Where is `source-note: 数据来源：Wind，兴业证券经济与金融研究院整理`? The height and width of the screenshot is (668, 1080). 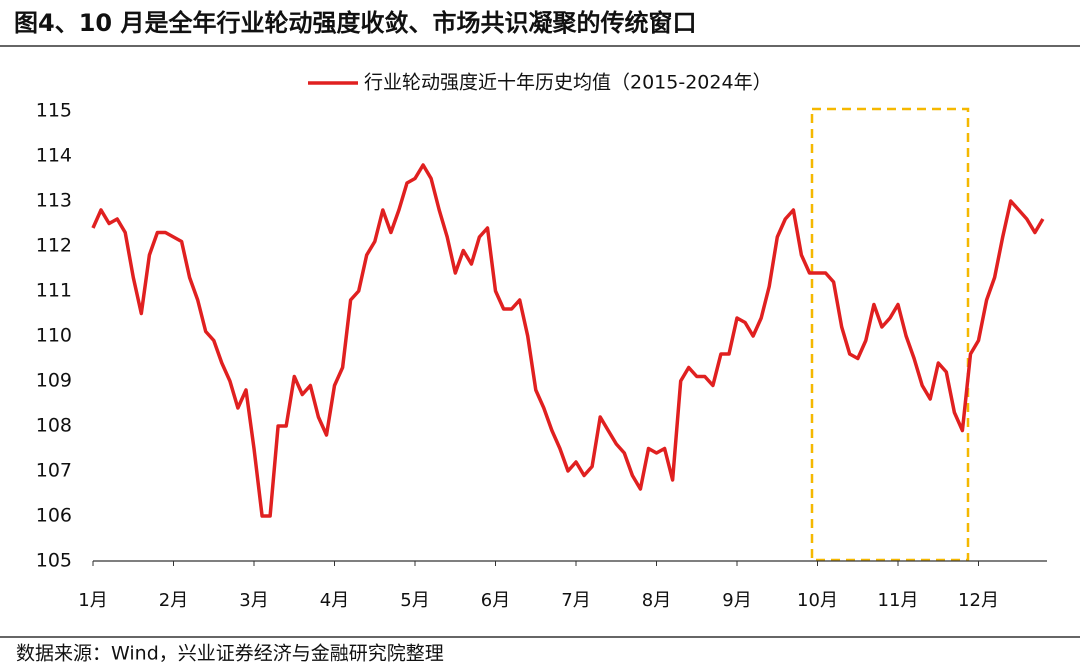
source-note: 数据来源：Wind，兴业证券经济与金融研究院整理 is located at coordinates (230, 654).